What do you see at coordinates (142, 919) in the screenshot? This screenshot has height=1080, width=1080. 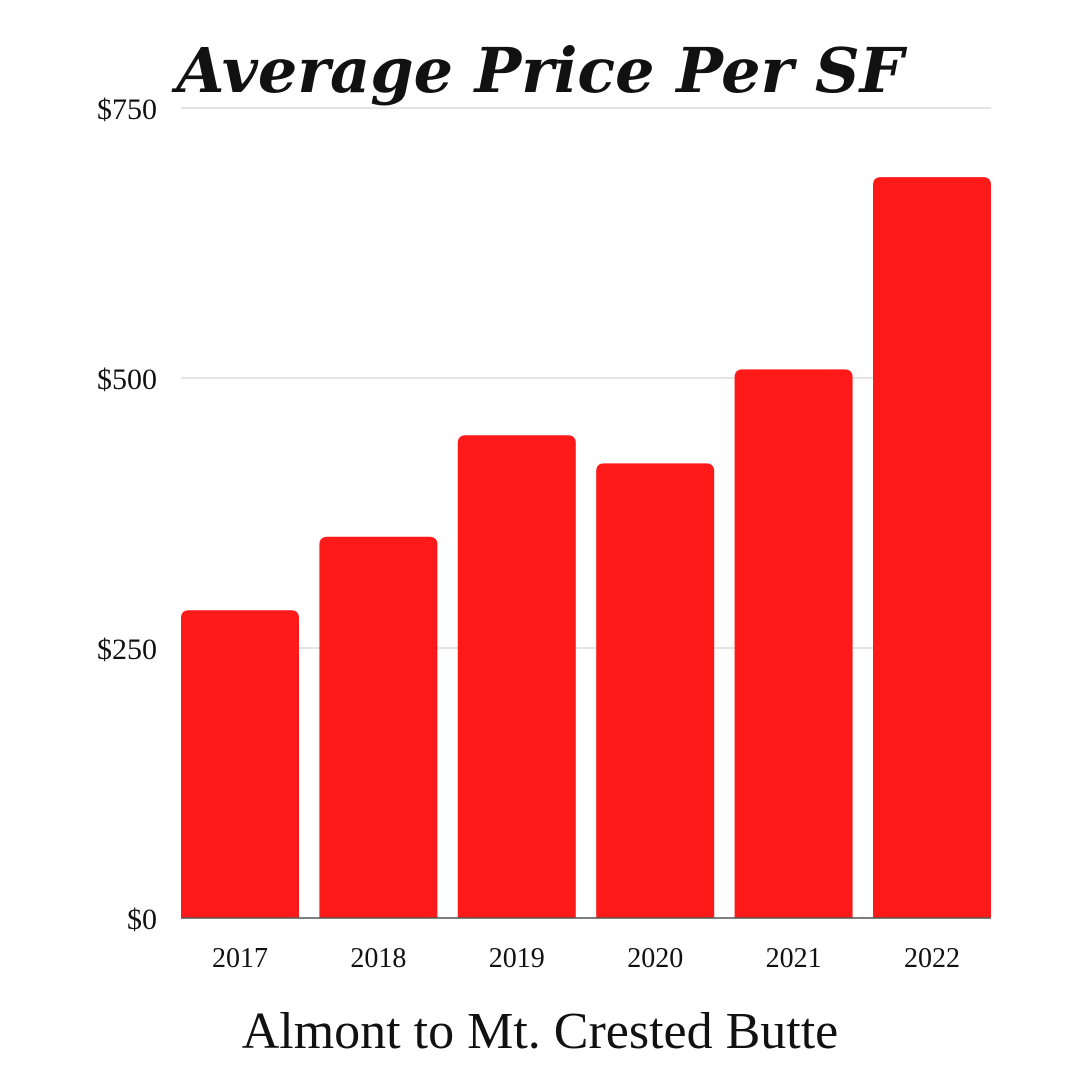 I see `y-tick-label: $0` at bounding box center [142, 919].